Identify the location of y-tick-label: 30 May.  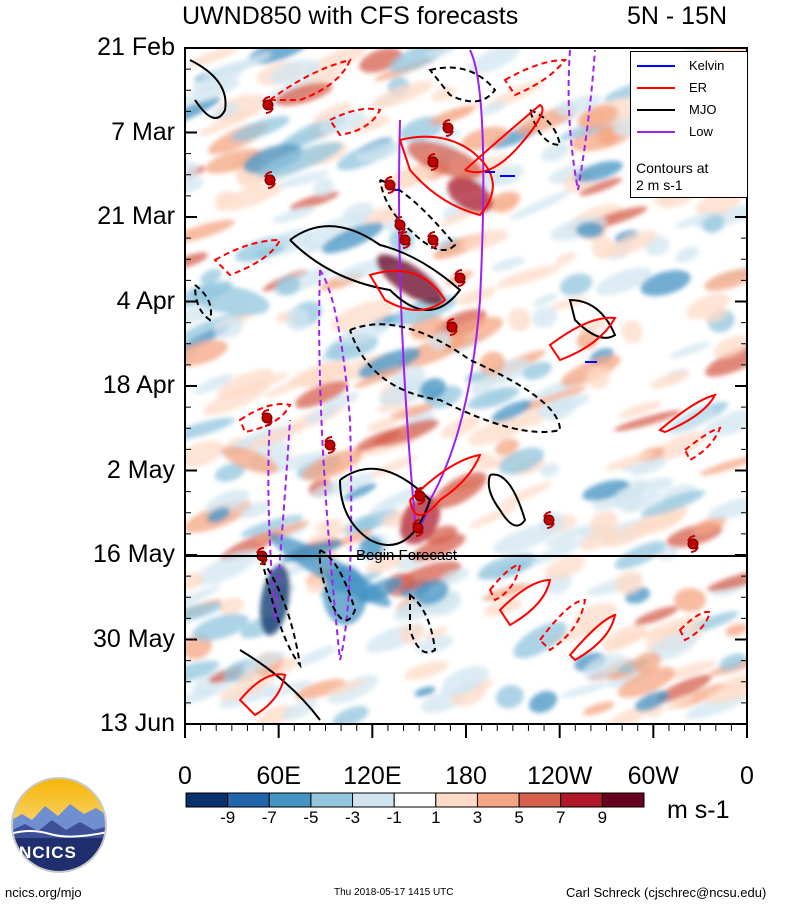
(134, 638).